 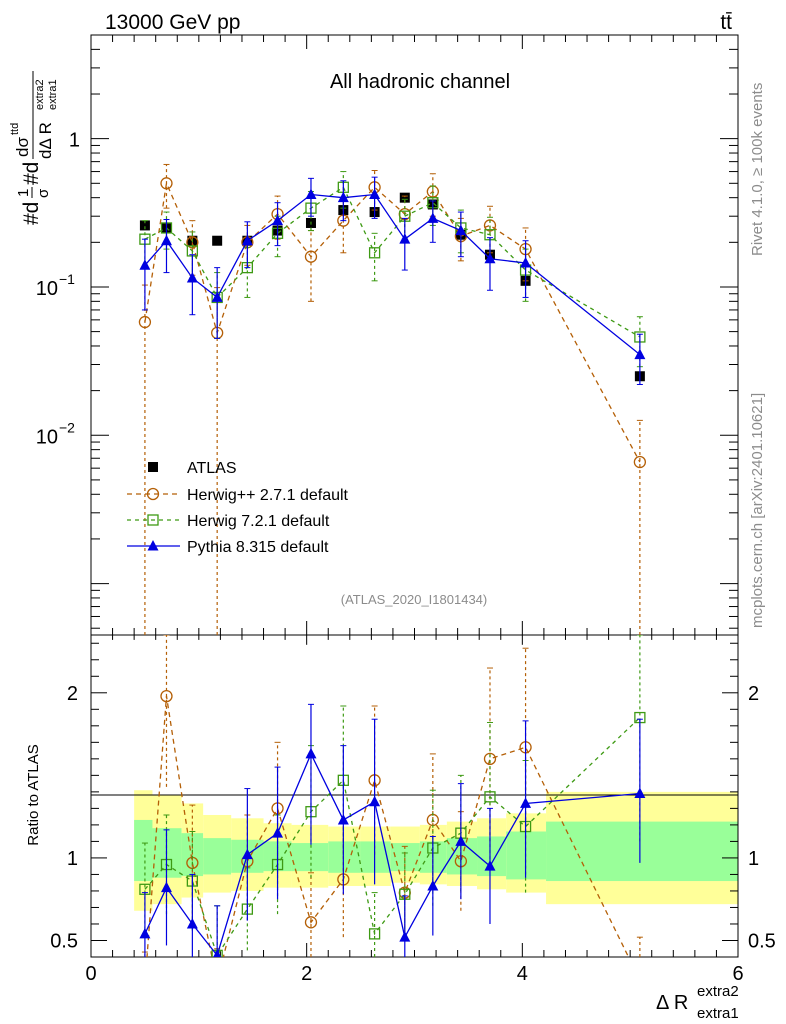 I want to click on main-ylabel: #d 1 σ #d dσ ttd dΔ R extra1 extra2, so click(x=34, y=148).